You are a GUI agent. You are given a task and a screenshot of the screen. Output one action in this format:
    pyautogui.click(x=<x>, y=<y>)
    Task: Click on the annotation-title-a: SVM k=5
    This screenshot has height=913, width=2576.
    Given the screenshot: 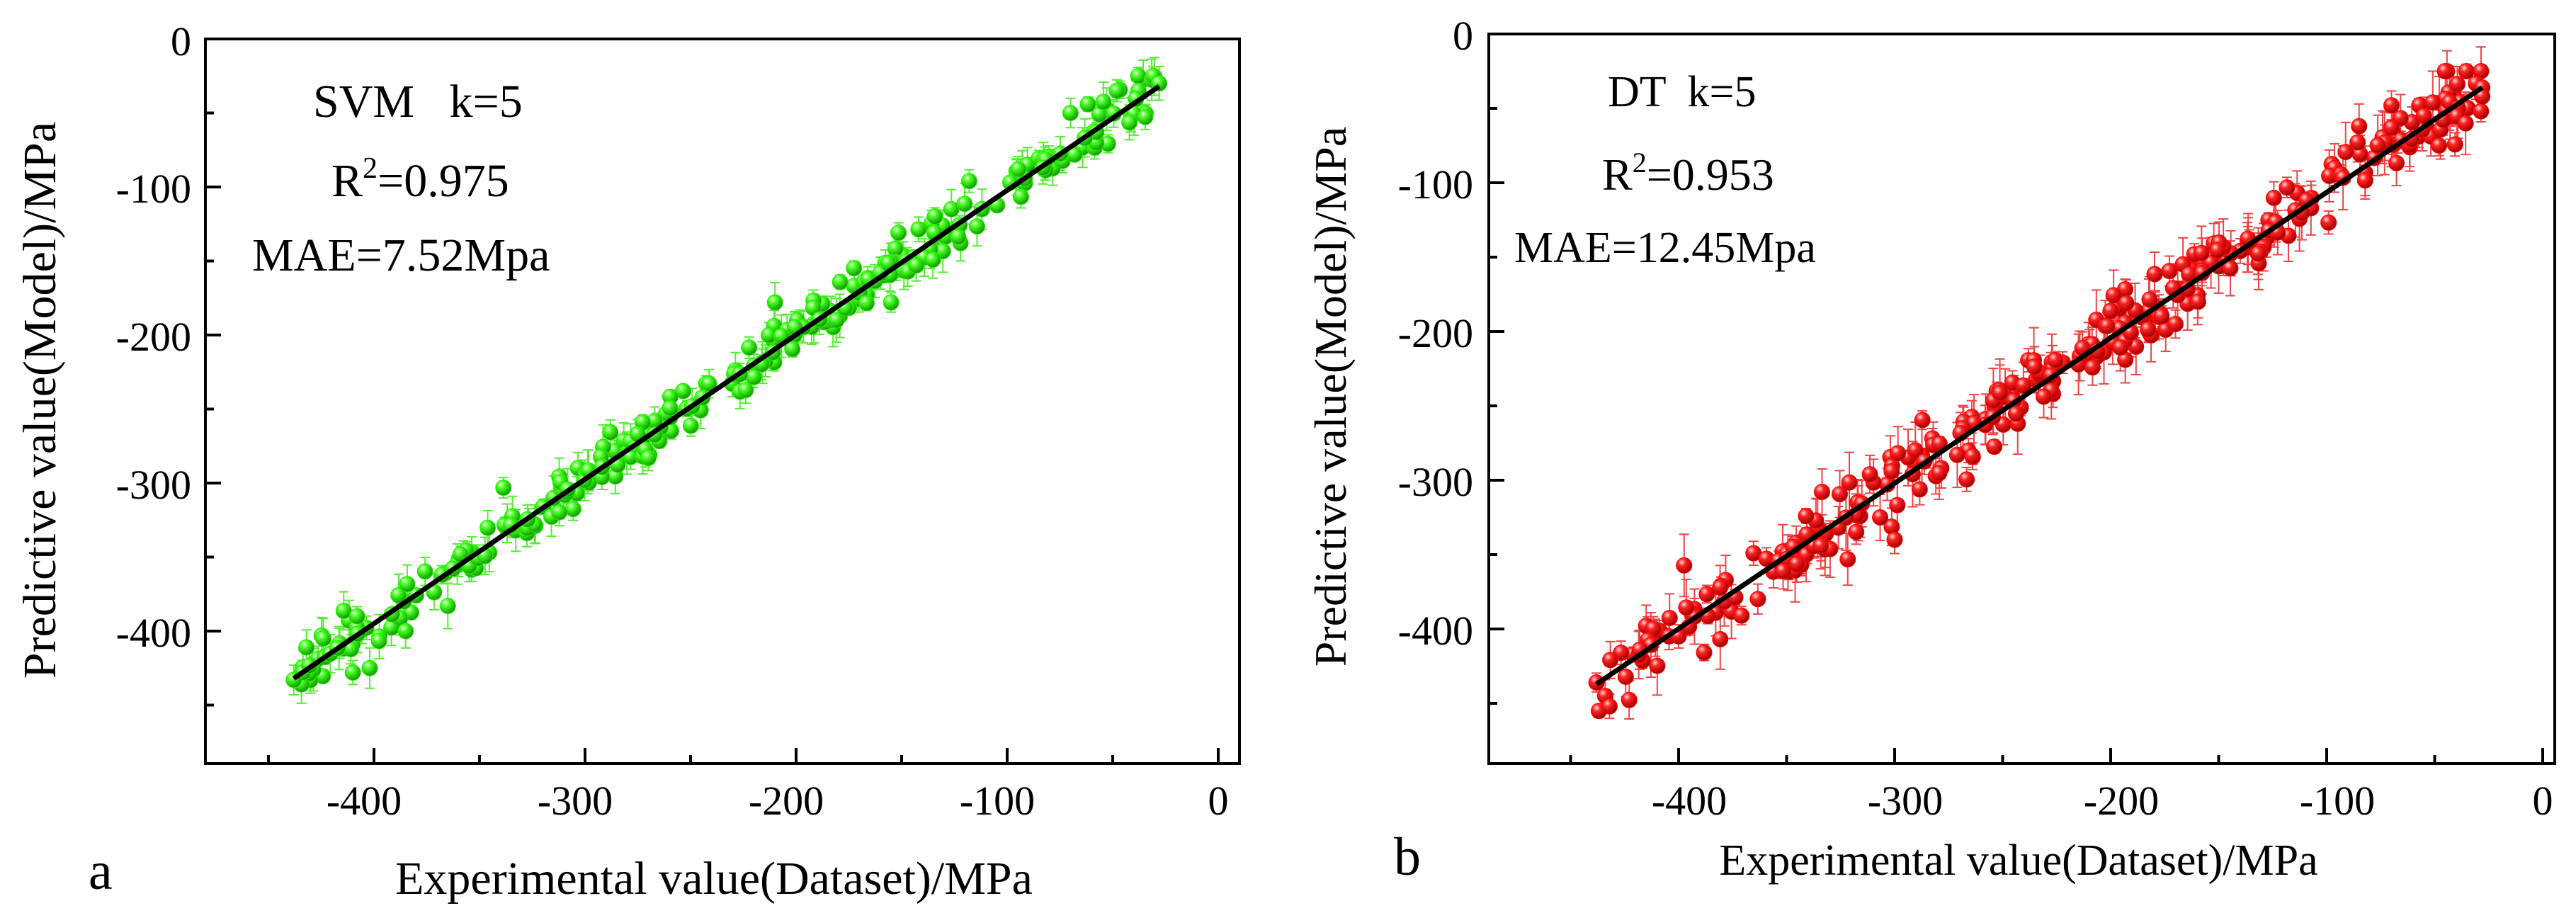 What is the action you would take?
    pyautogui.click(x=418, y=101)
    